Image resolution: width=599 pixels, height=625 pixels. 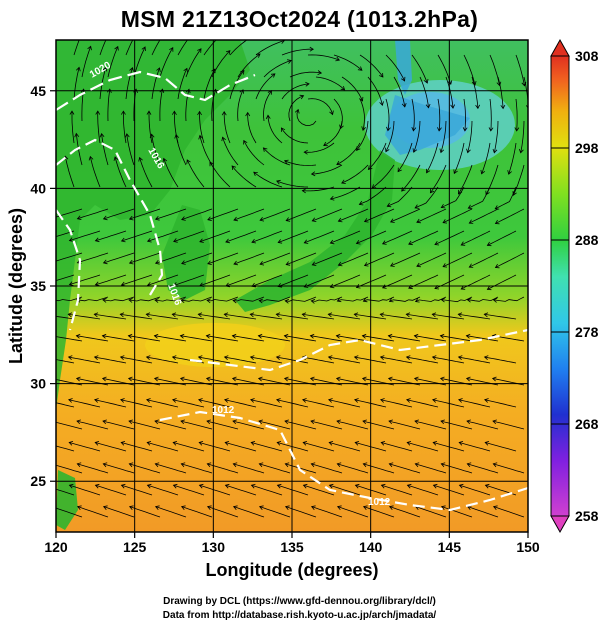 What do you see at coordinates (587, 148) in the screenshot?
I see `colorbar-tick-label: 298` at bounding box center [587, 148].